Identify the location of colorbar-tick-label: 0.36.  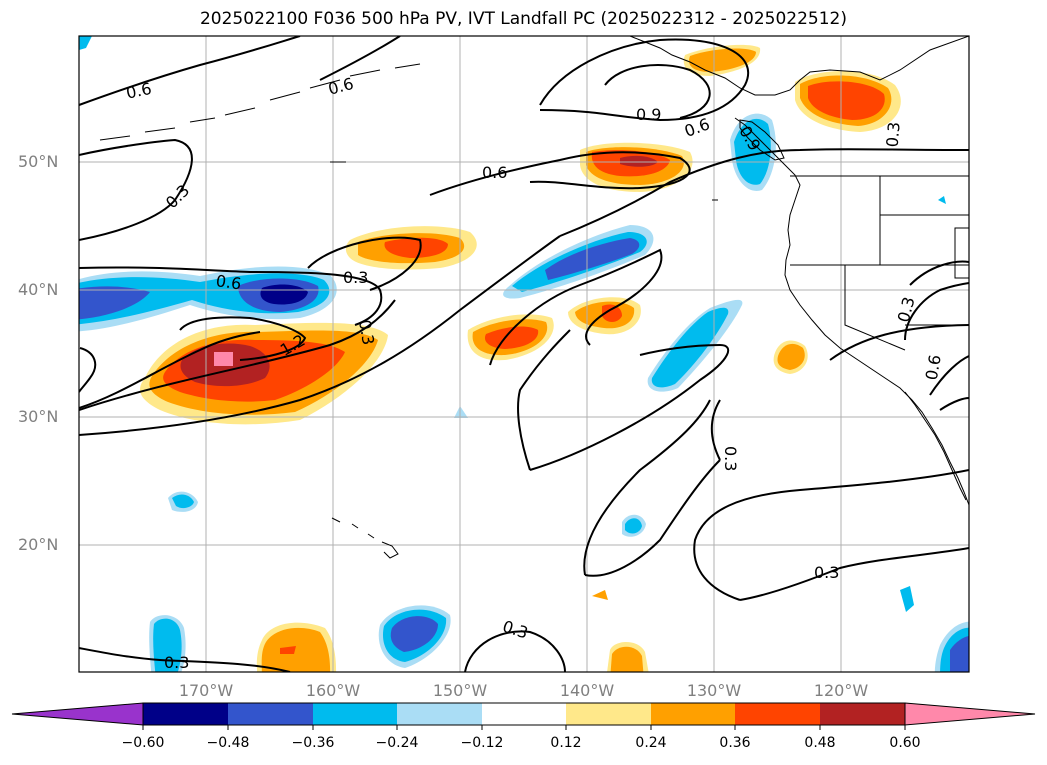
(735, 743).